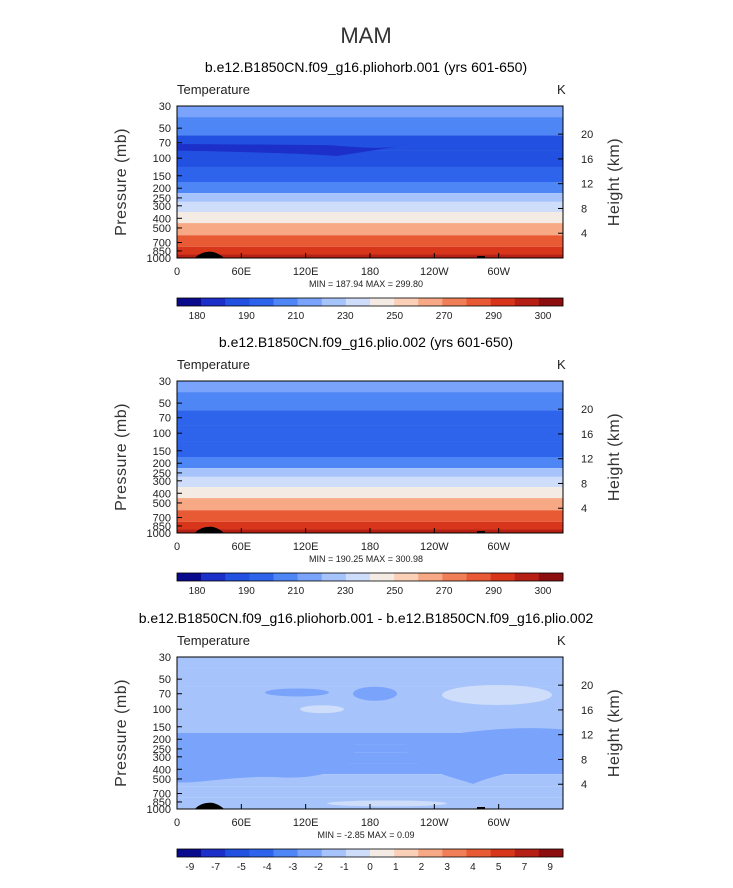 This screenshot has height=888, width=733. Describe the element at coordinates (165, 680) in the screenshot. I see `y-tick-label: 50` at that location.